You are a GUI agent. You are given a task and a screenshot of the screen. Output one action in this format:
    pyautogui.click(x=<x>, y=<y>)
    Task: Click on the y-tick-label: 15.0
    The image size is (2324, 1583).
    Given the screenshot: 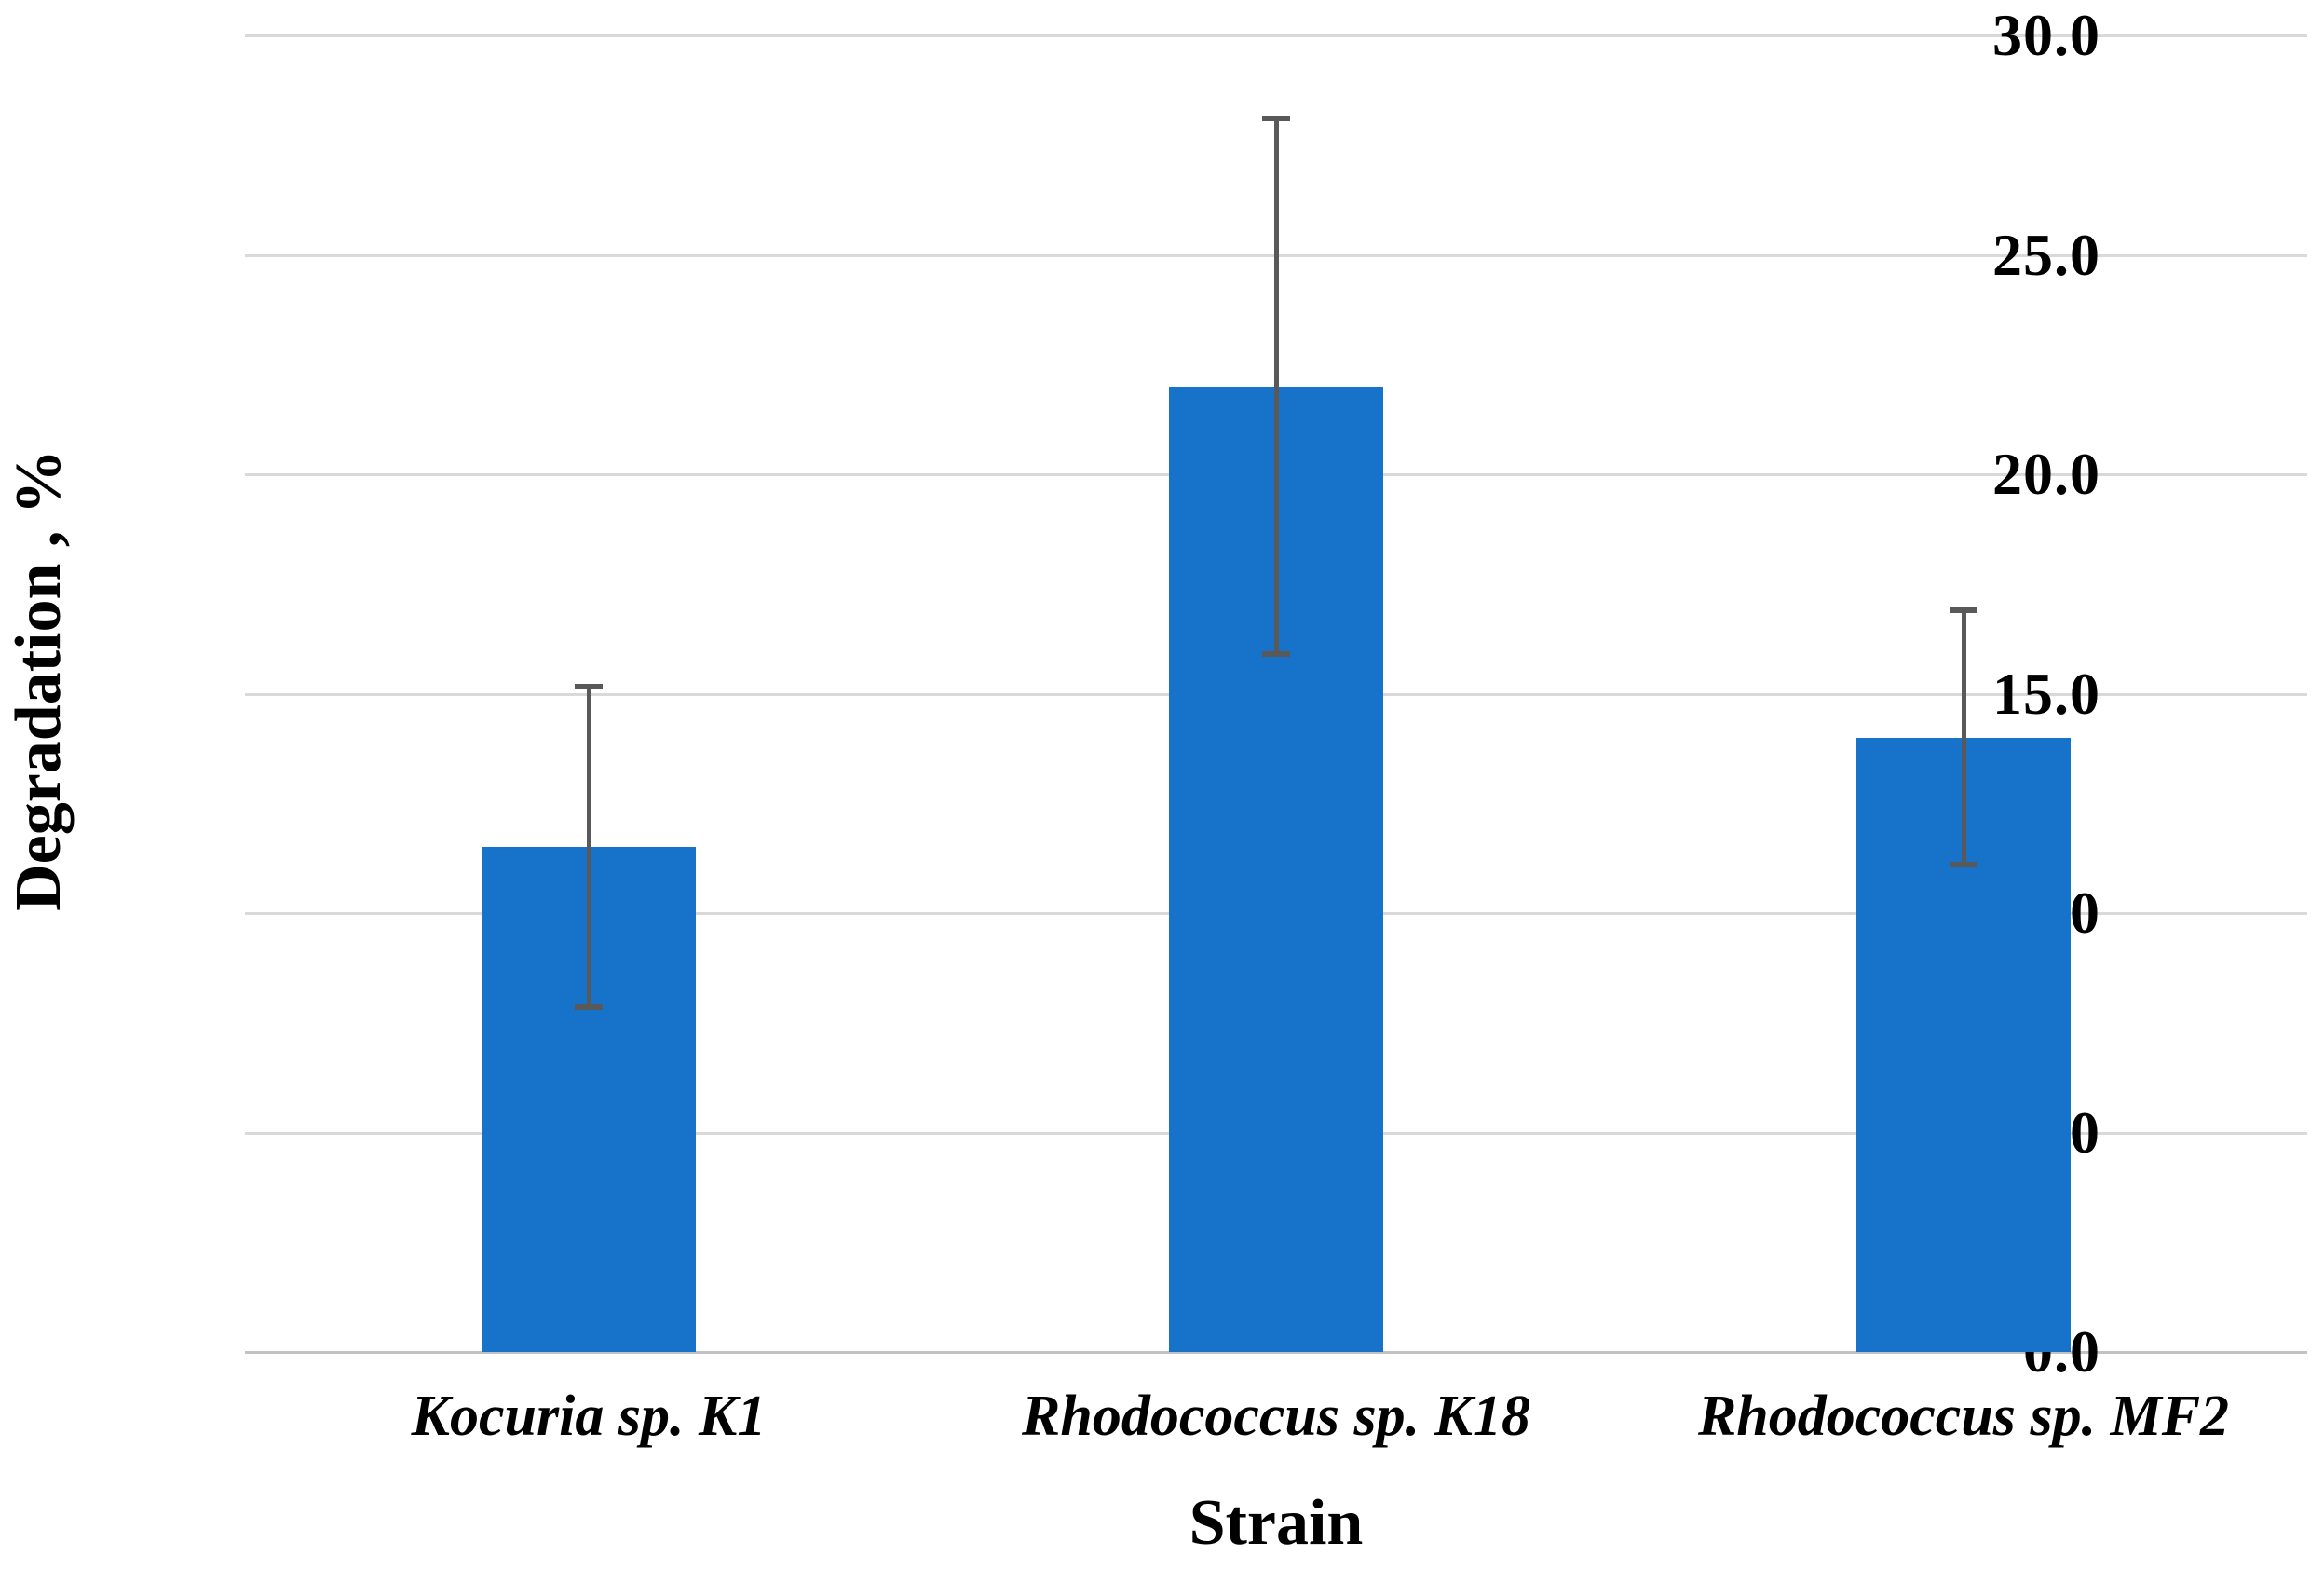 What is the action you would take?
    pyautogui.click(x=2046, y=693)
    